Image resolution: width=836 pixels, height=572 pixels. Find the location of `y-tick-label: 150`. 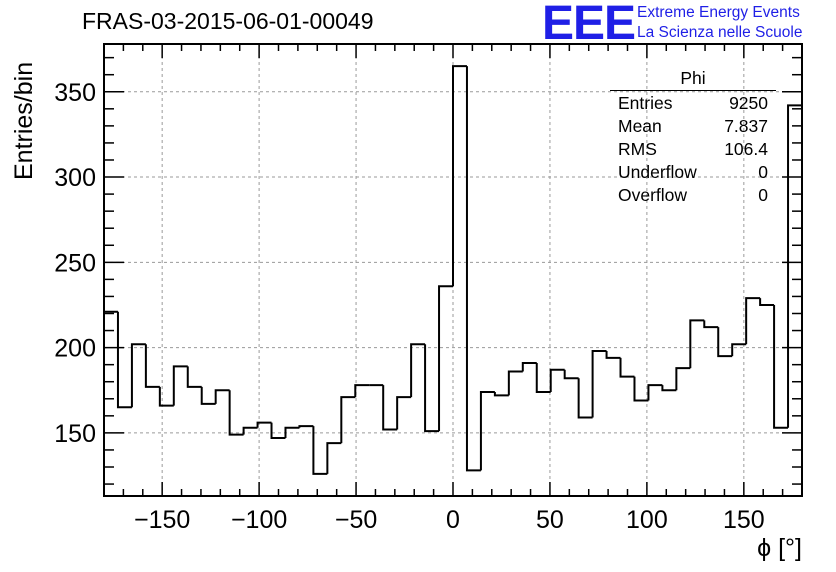

y-tick-label: 150 is located at coordinates (75, 434).